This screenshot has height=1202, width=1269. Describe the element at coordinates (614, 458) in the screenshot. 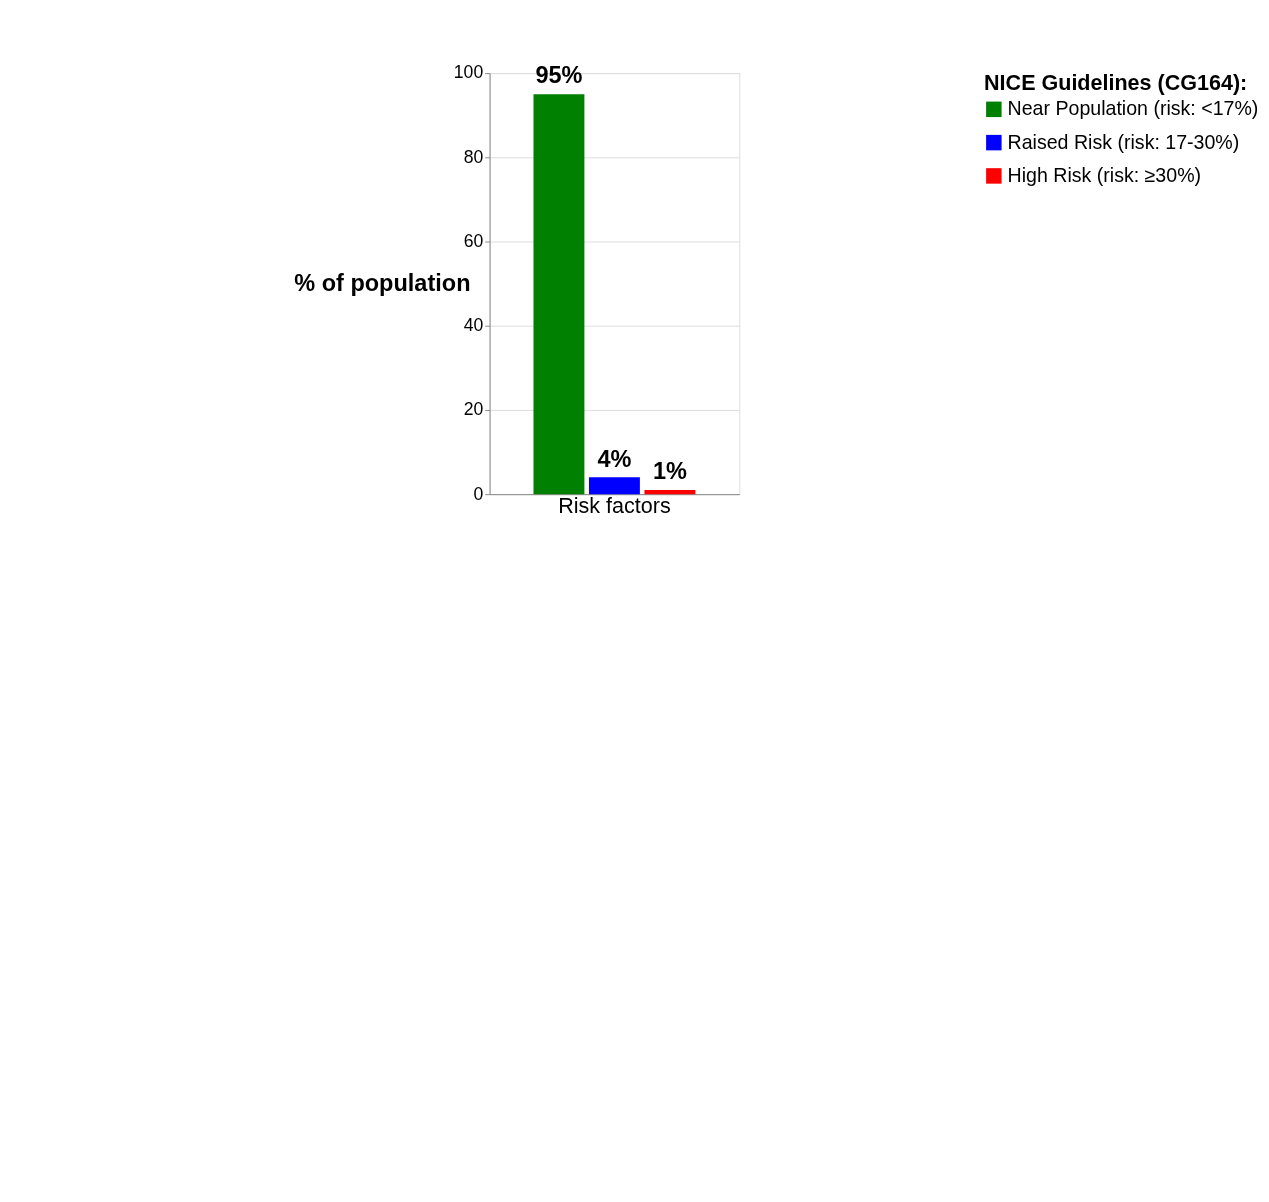

I see `data-label: 4%` at that location.